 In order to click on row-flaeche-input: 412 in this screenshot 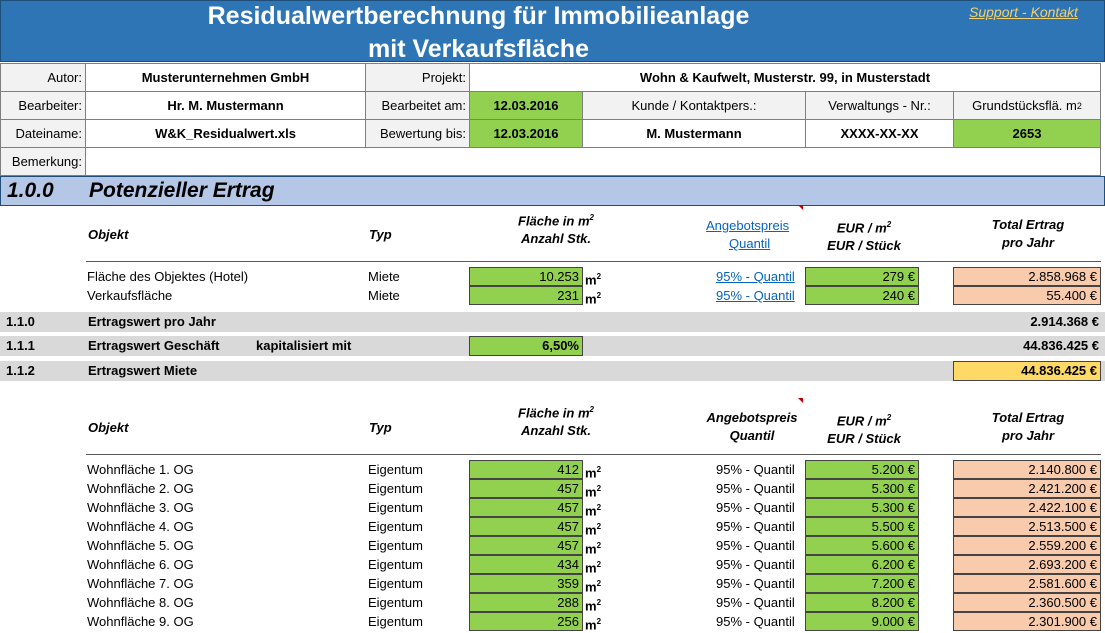, I will do `click(526, 469)`.